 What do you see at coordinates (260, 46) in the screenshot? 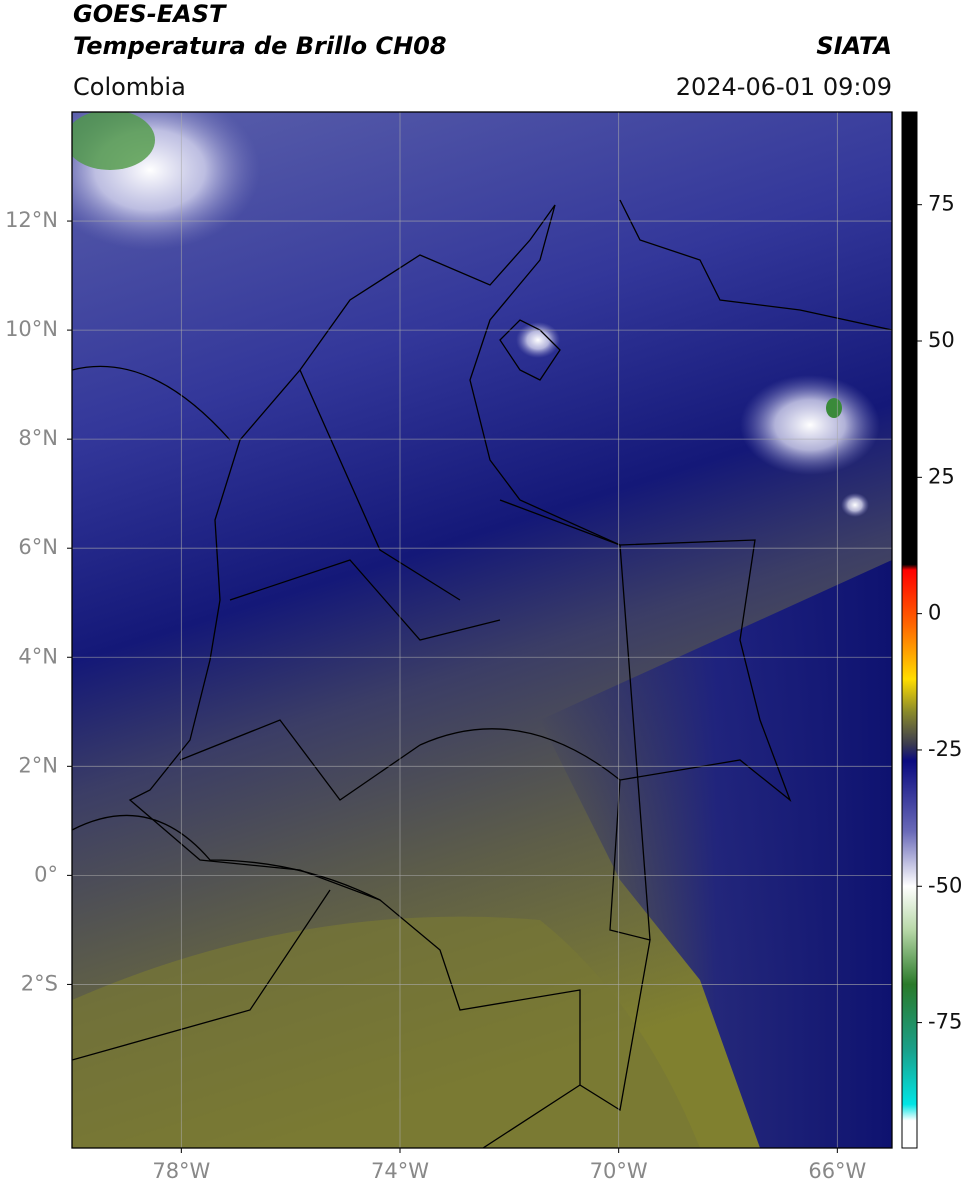
I see `title: Temperatura de Brillo CH08` at bounding box center [260, 46].